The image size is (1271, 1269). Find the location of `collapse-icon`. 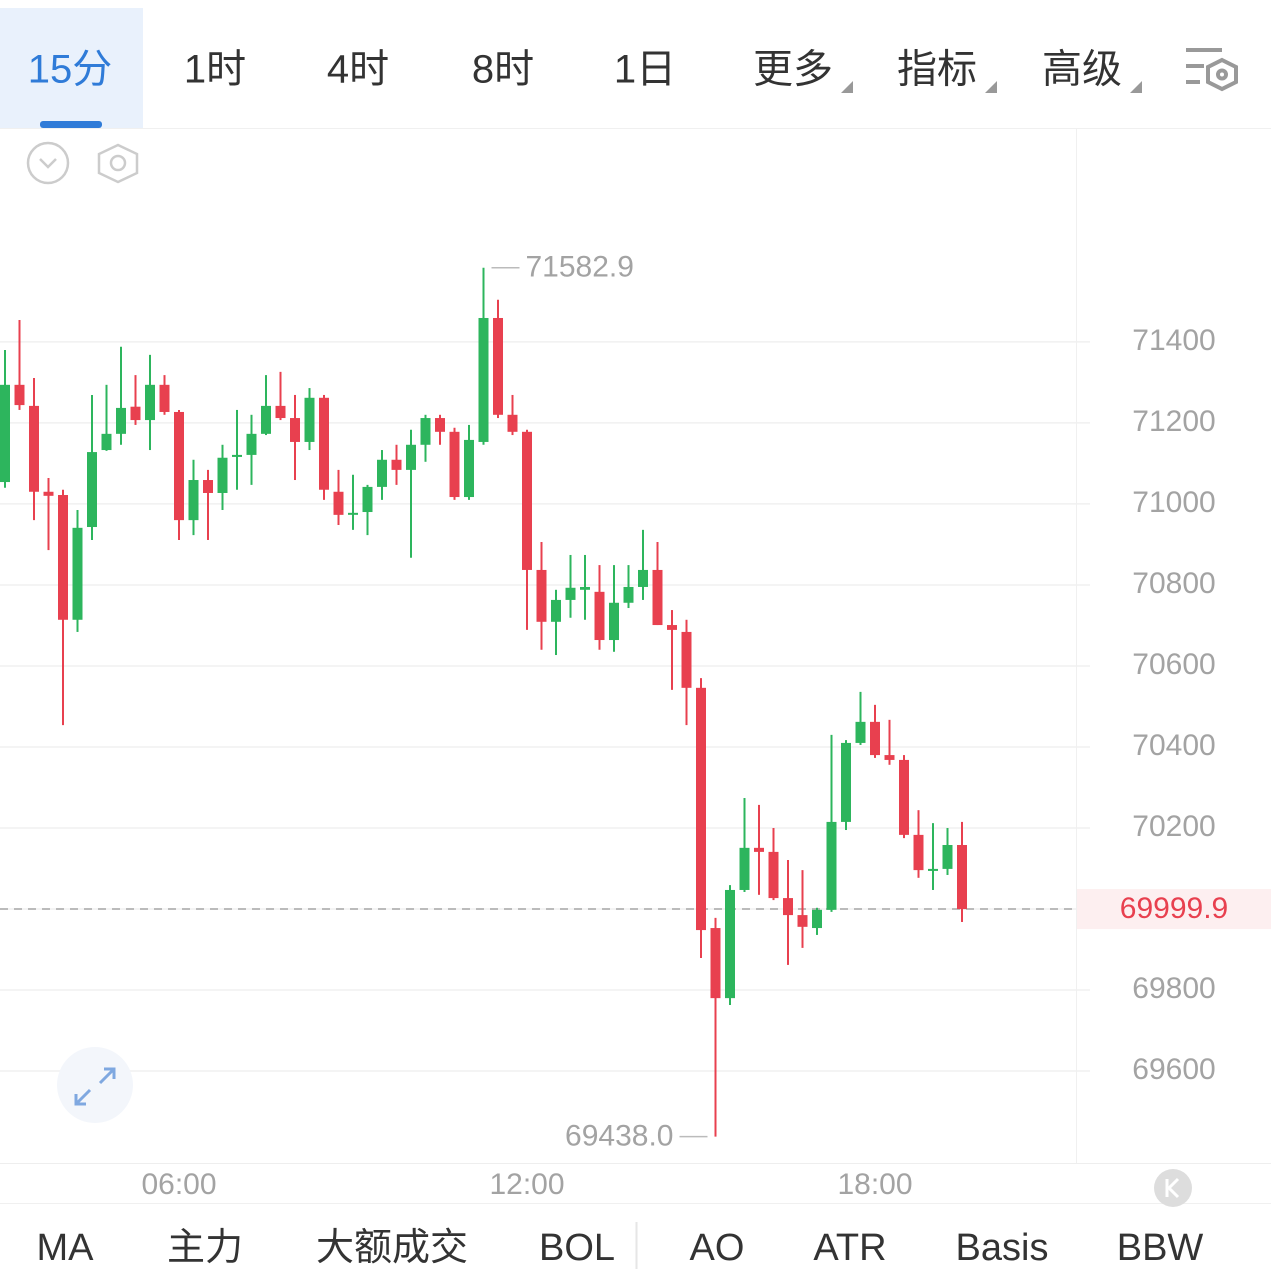

collapse-icon is located at coordinates (48, 163).